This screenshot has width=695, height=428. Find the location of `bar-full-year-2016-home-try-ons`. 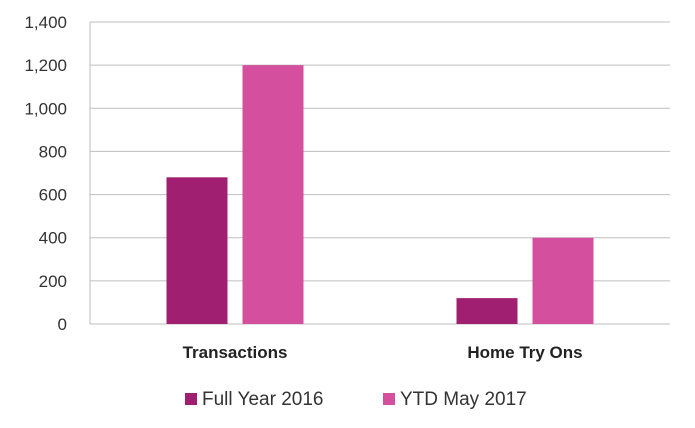

bar-full-year-2016-home-try-ons is located at coordinates (487, 311).